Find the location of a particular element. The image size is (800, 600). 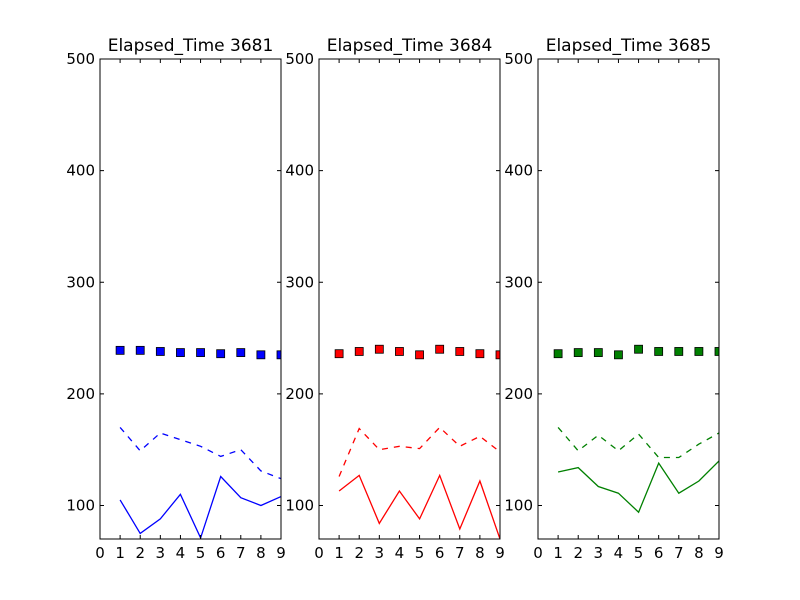

subplot-title: Elapsed_Time 3681 is located at coordinates (191, 46).